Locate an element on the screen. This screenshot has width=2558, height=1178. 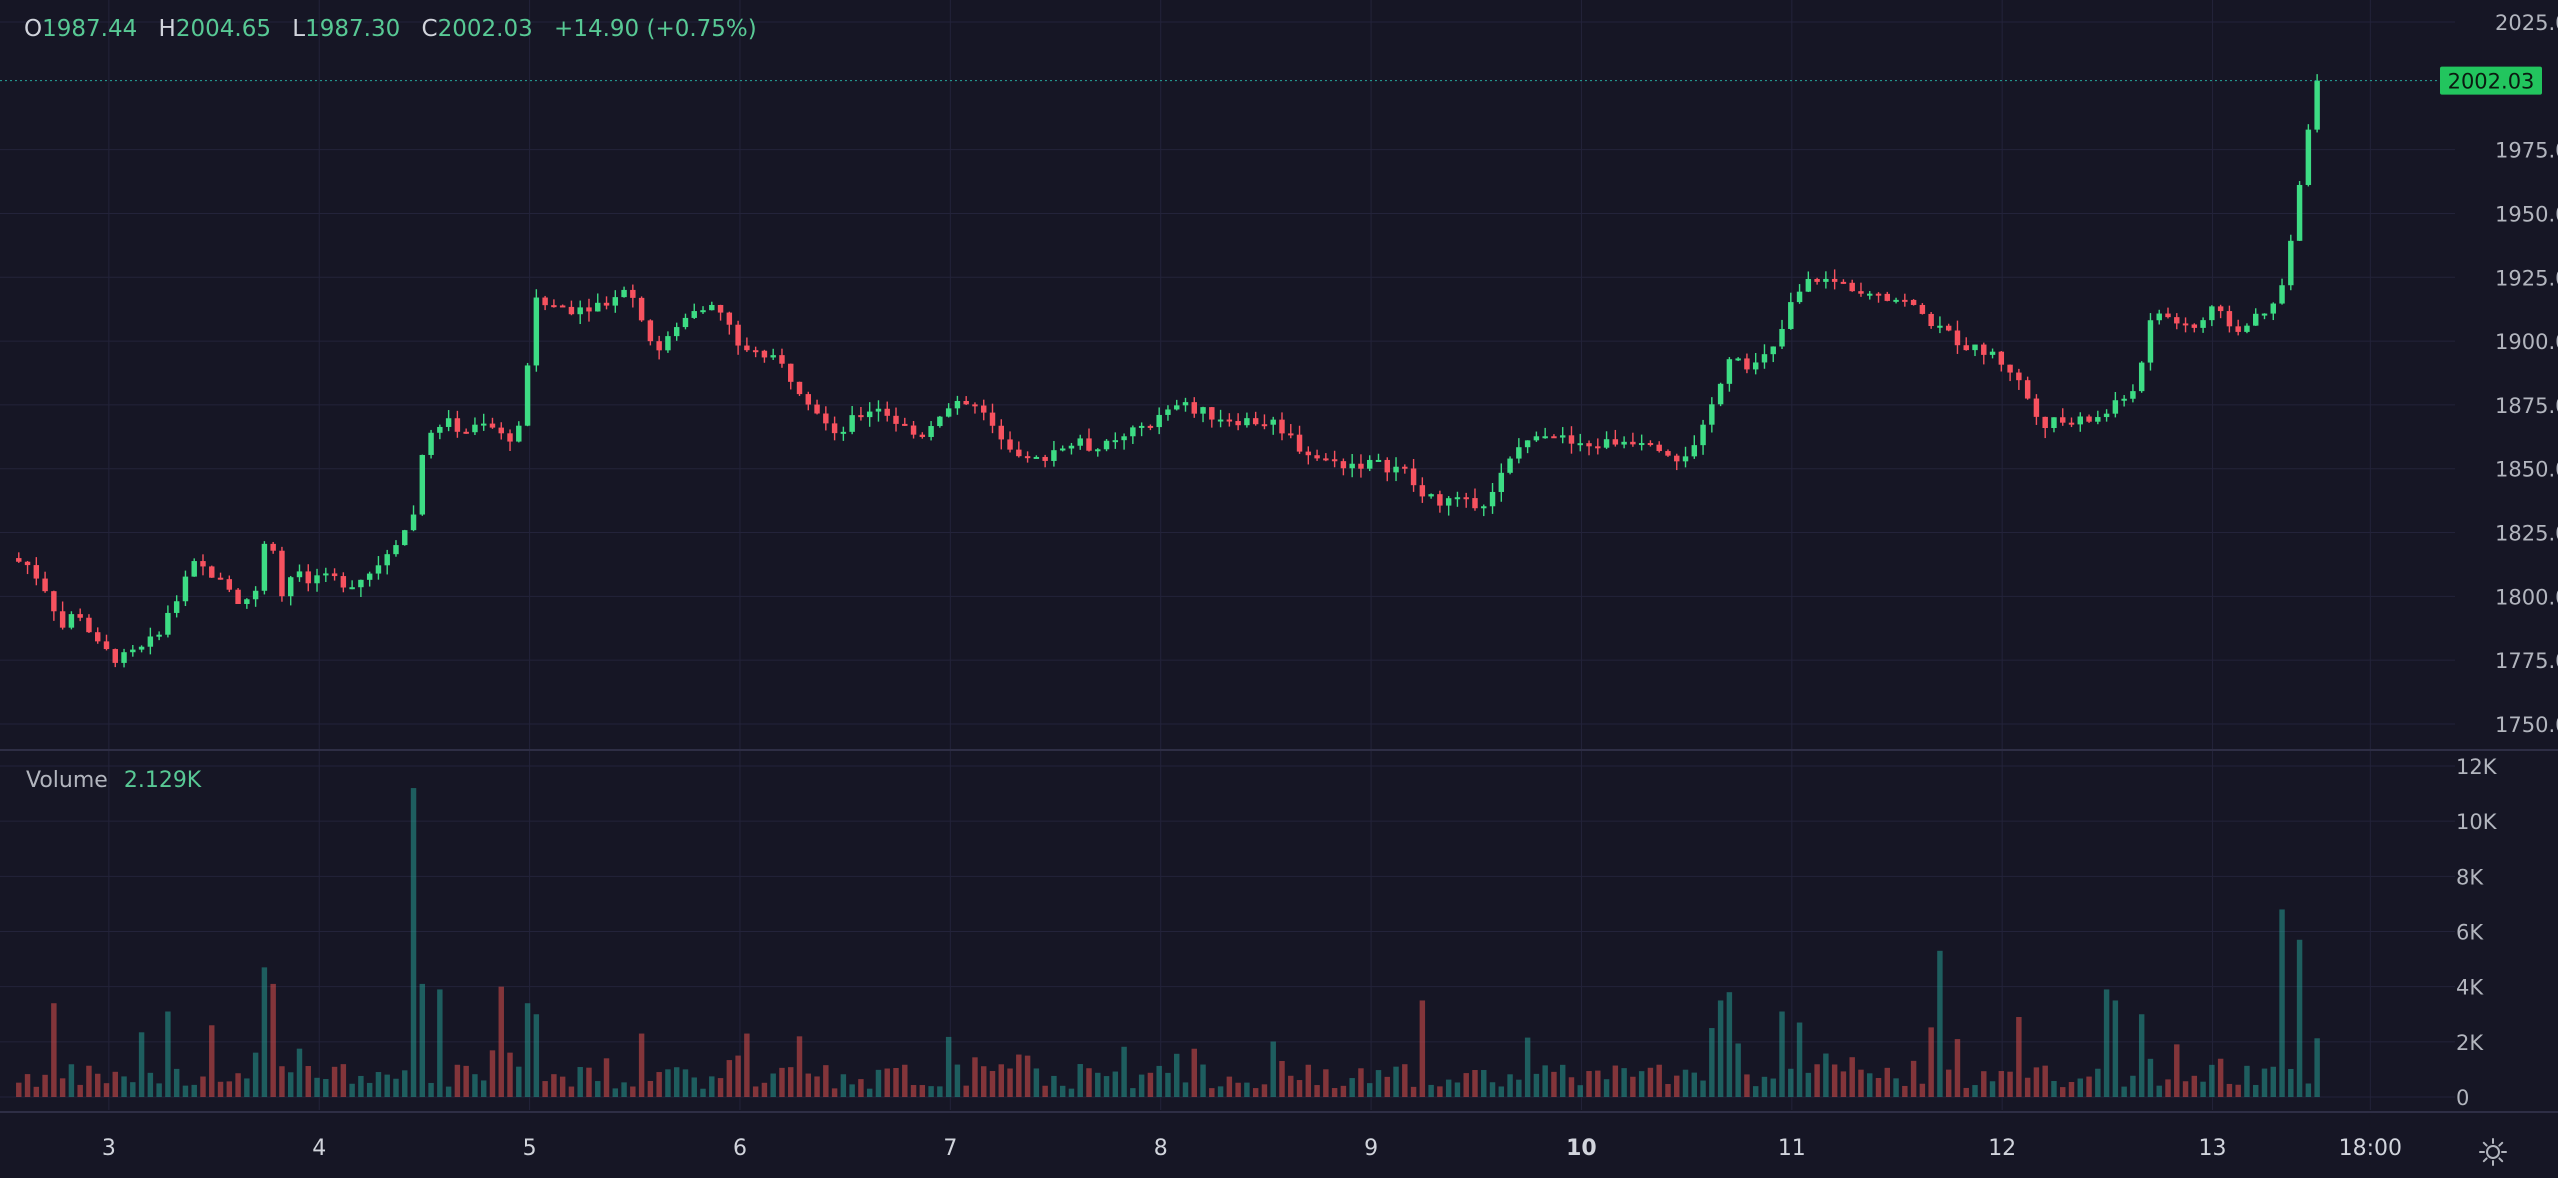
volume-label: Volume is located at coordinates (67, 780).